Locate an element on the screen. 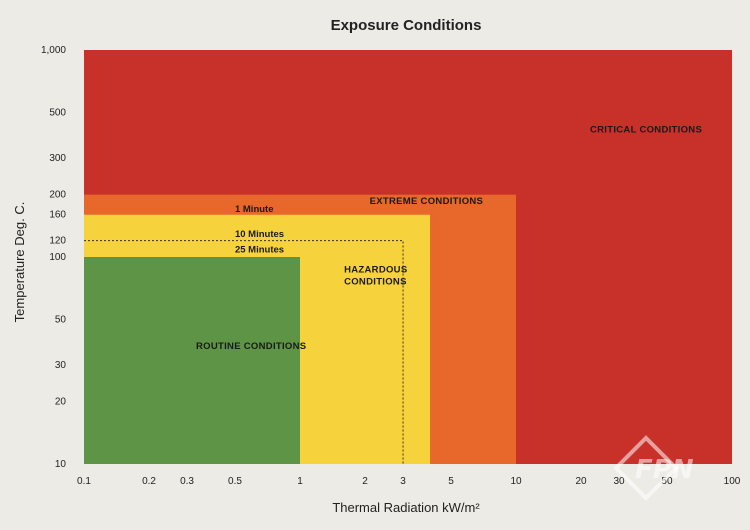 The width and height of the screenshot is (750, 530). watermark-text: FPN is located at coordinates (664, 470).